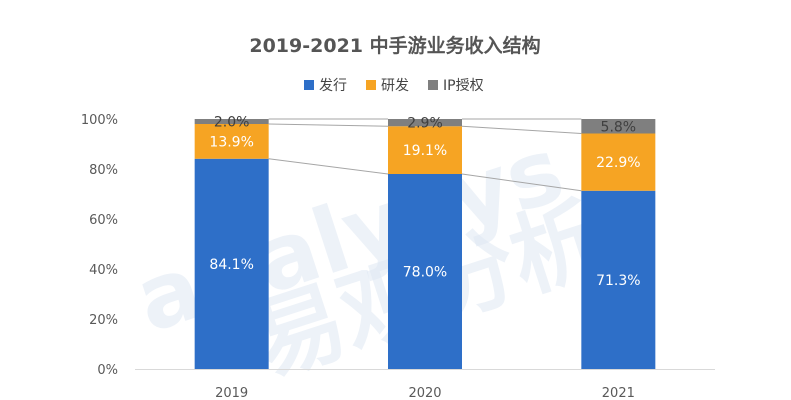 This screenshot has height=400, width=791. What do you see at coordinates (107, 370) in the screenshot?
I see `y-tick-label: 0%` at bounding box center [107, 370].